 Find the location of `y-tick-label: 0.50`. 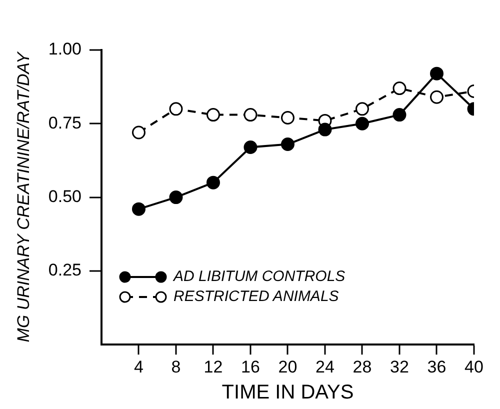

y-tick-label: 0.50 is located at coordinates (65, 196).